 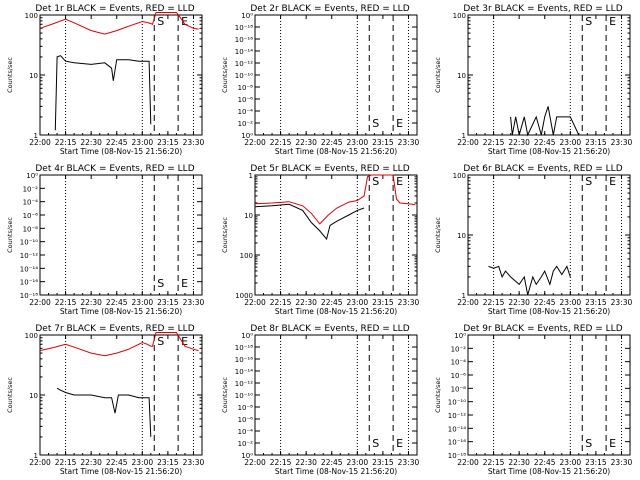 What do you see at coordinates (329, 329) in the screenshot?
I see `panel-title: Det 8r BLACK = Events, RED = LLD` at bounding box center [329, 329].